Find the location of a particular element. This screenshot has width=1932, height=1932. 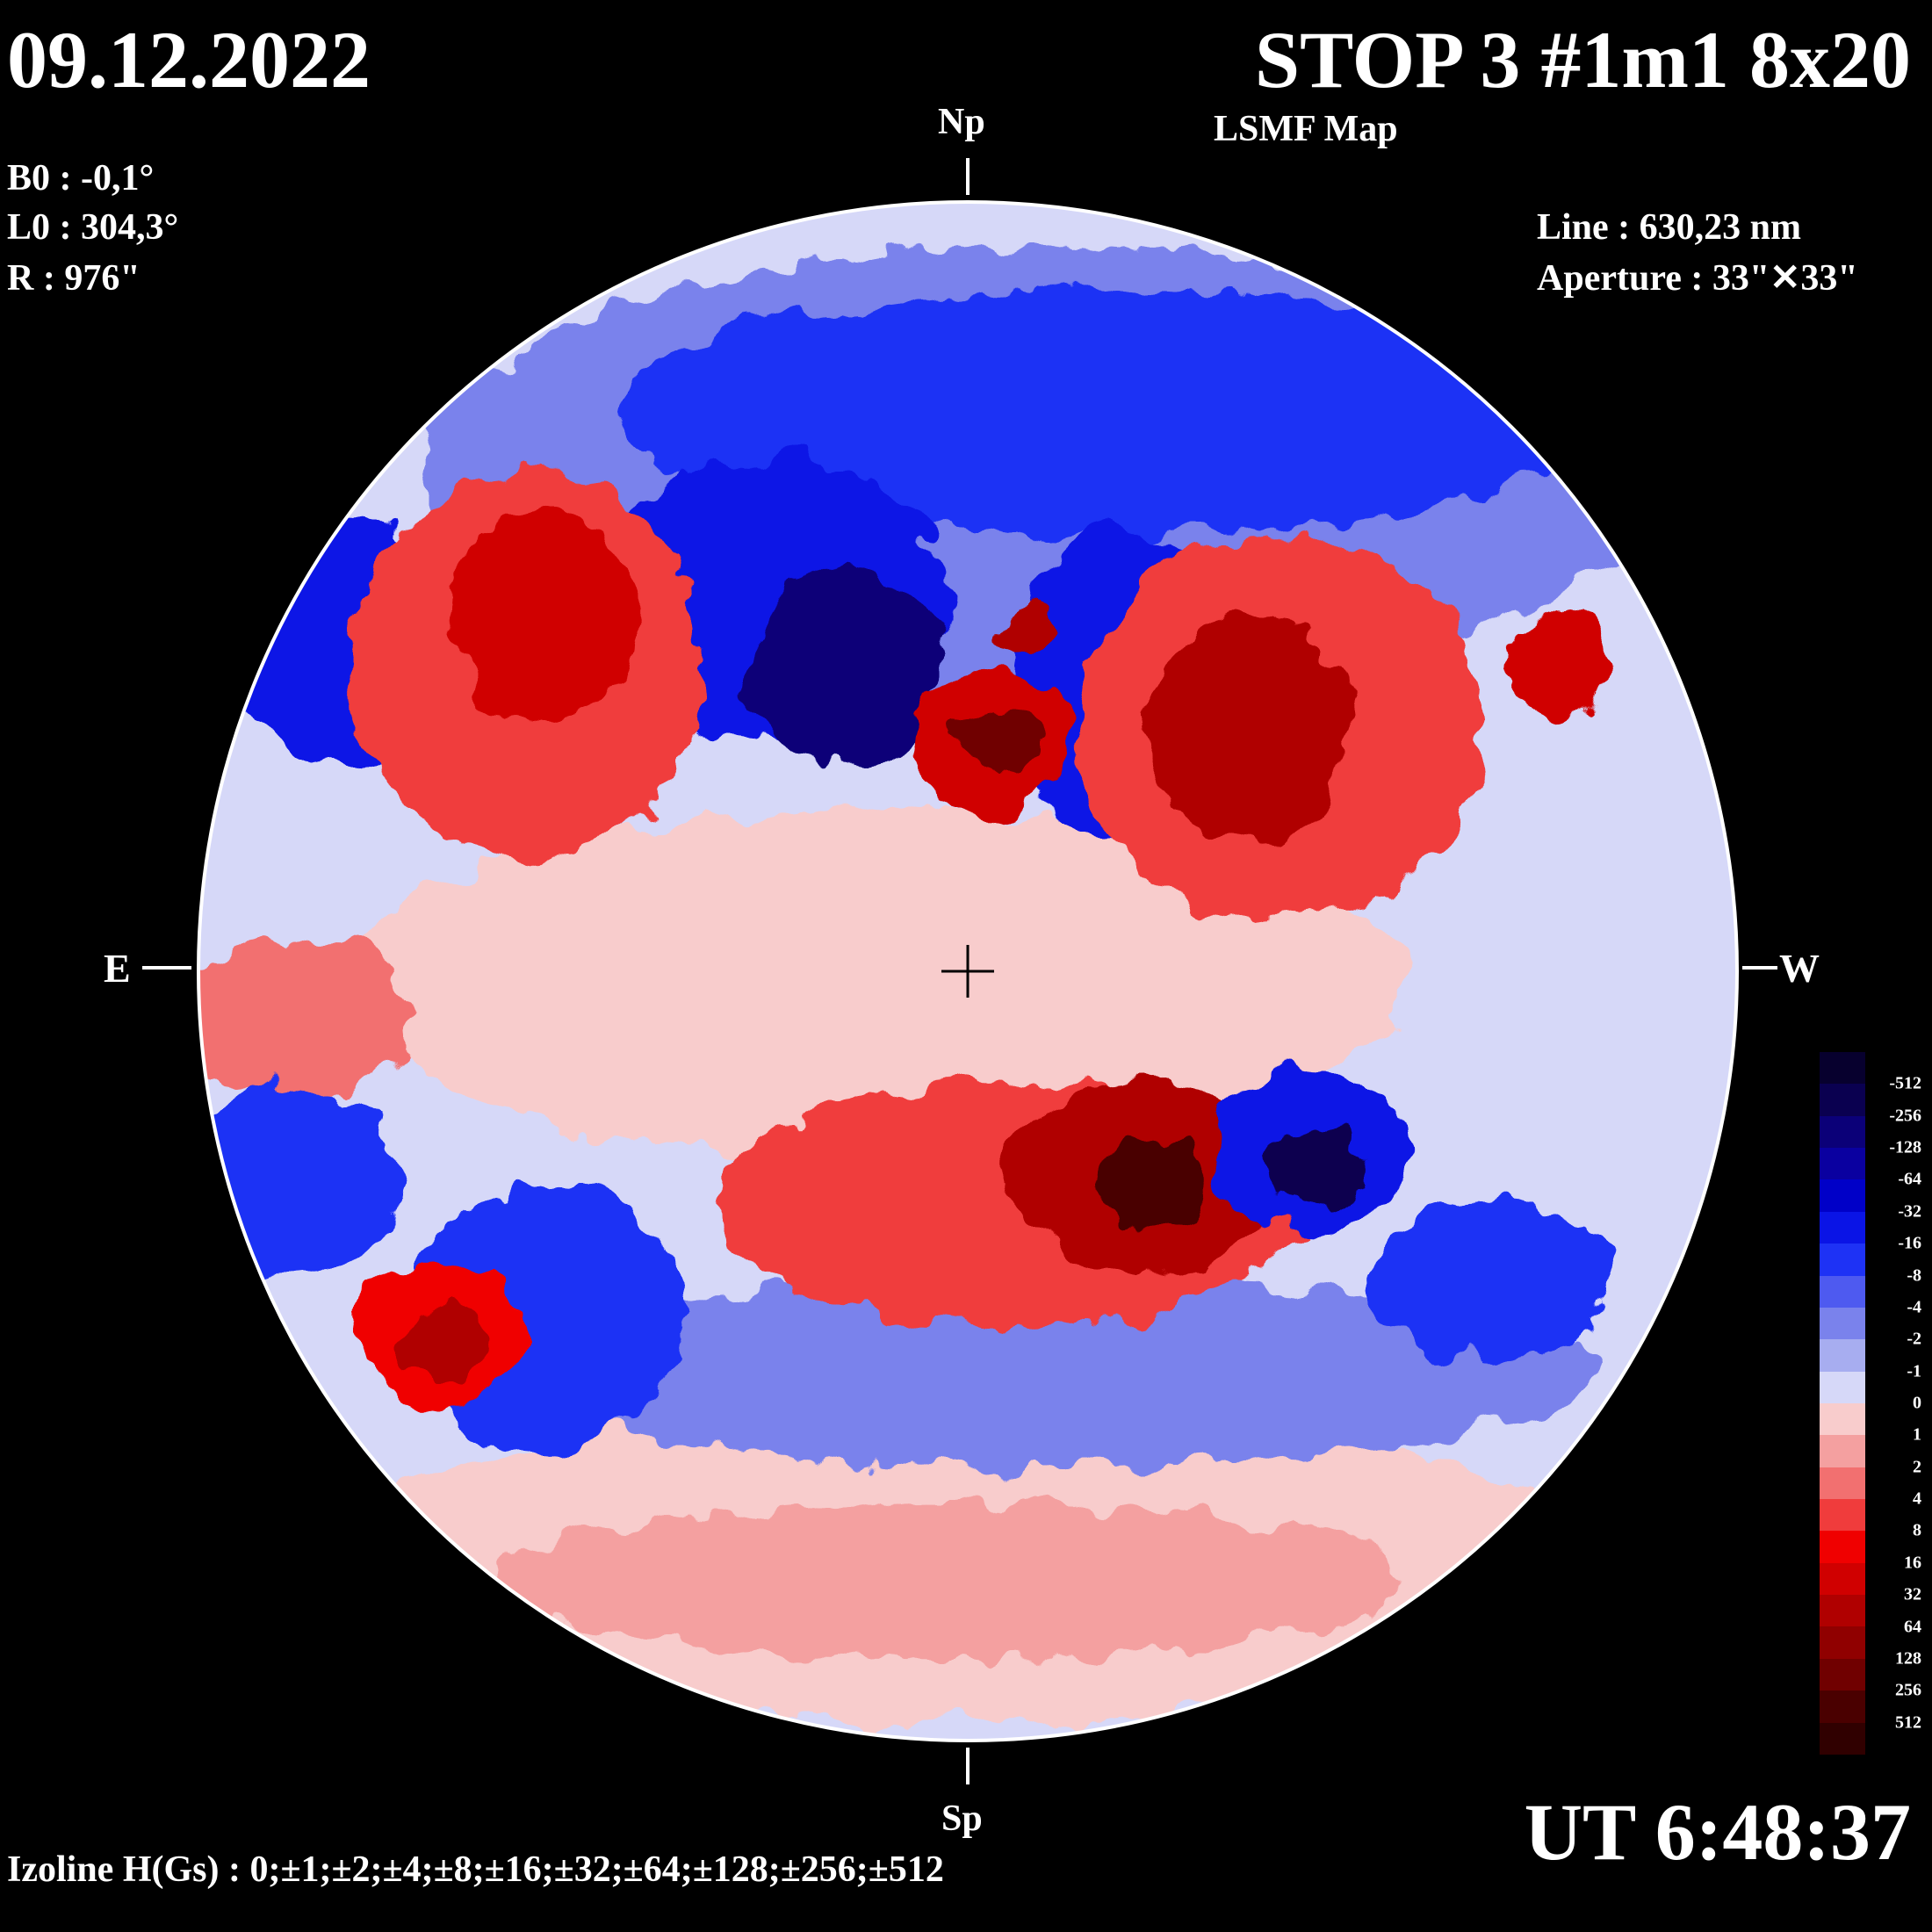

map-subtitle: LSMF Map is located at coordinates (1306, 129).